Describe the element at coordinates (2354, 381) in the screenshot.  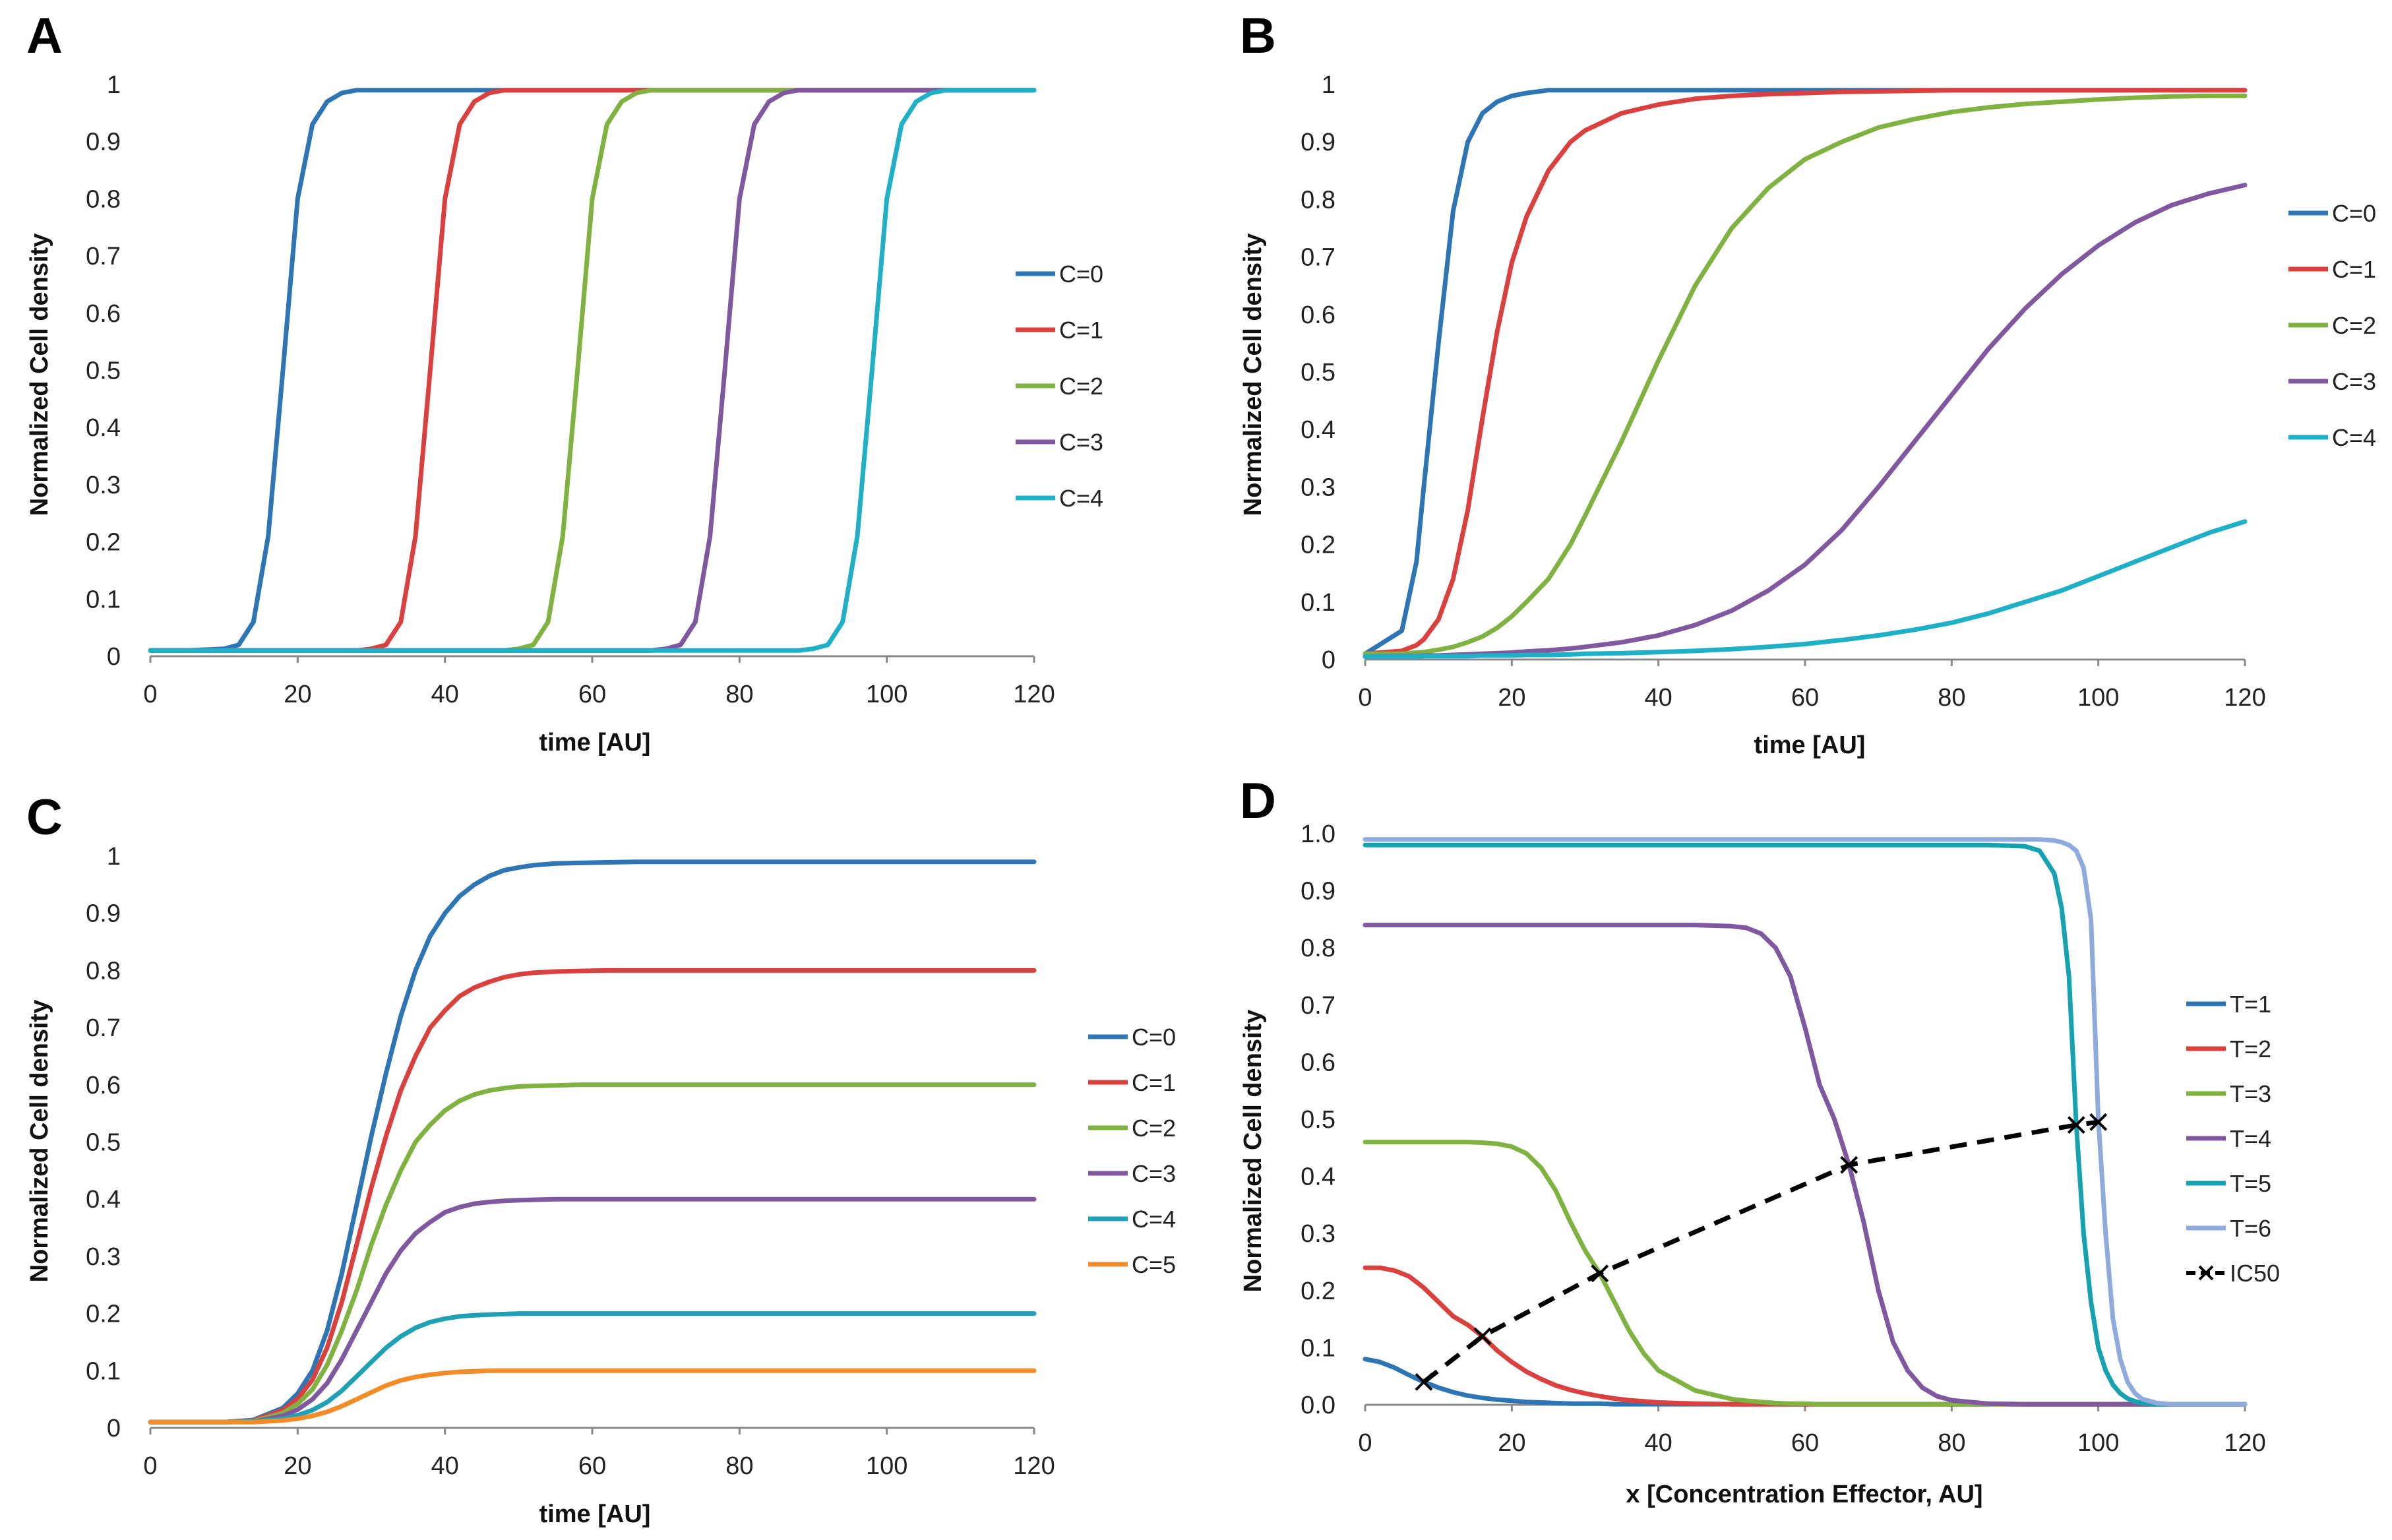
I see `legend-label: C=3` at that location.